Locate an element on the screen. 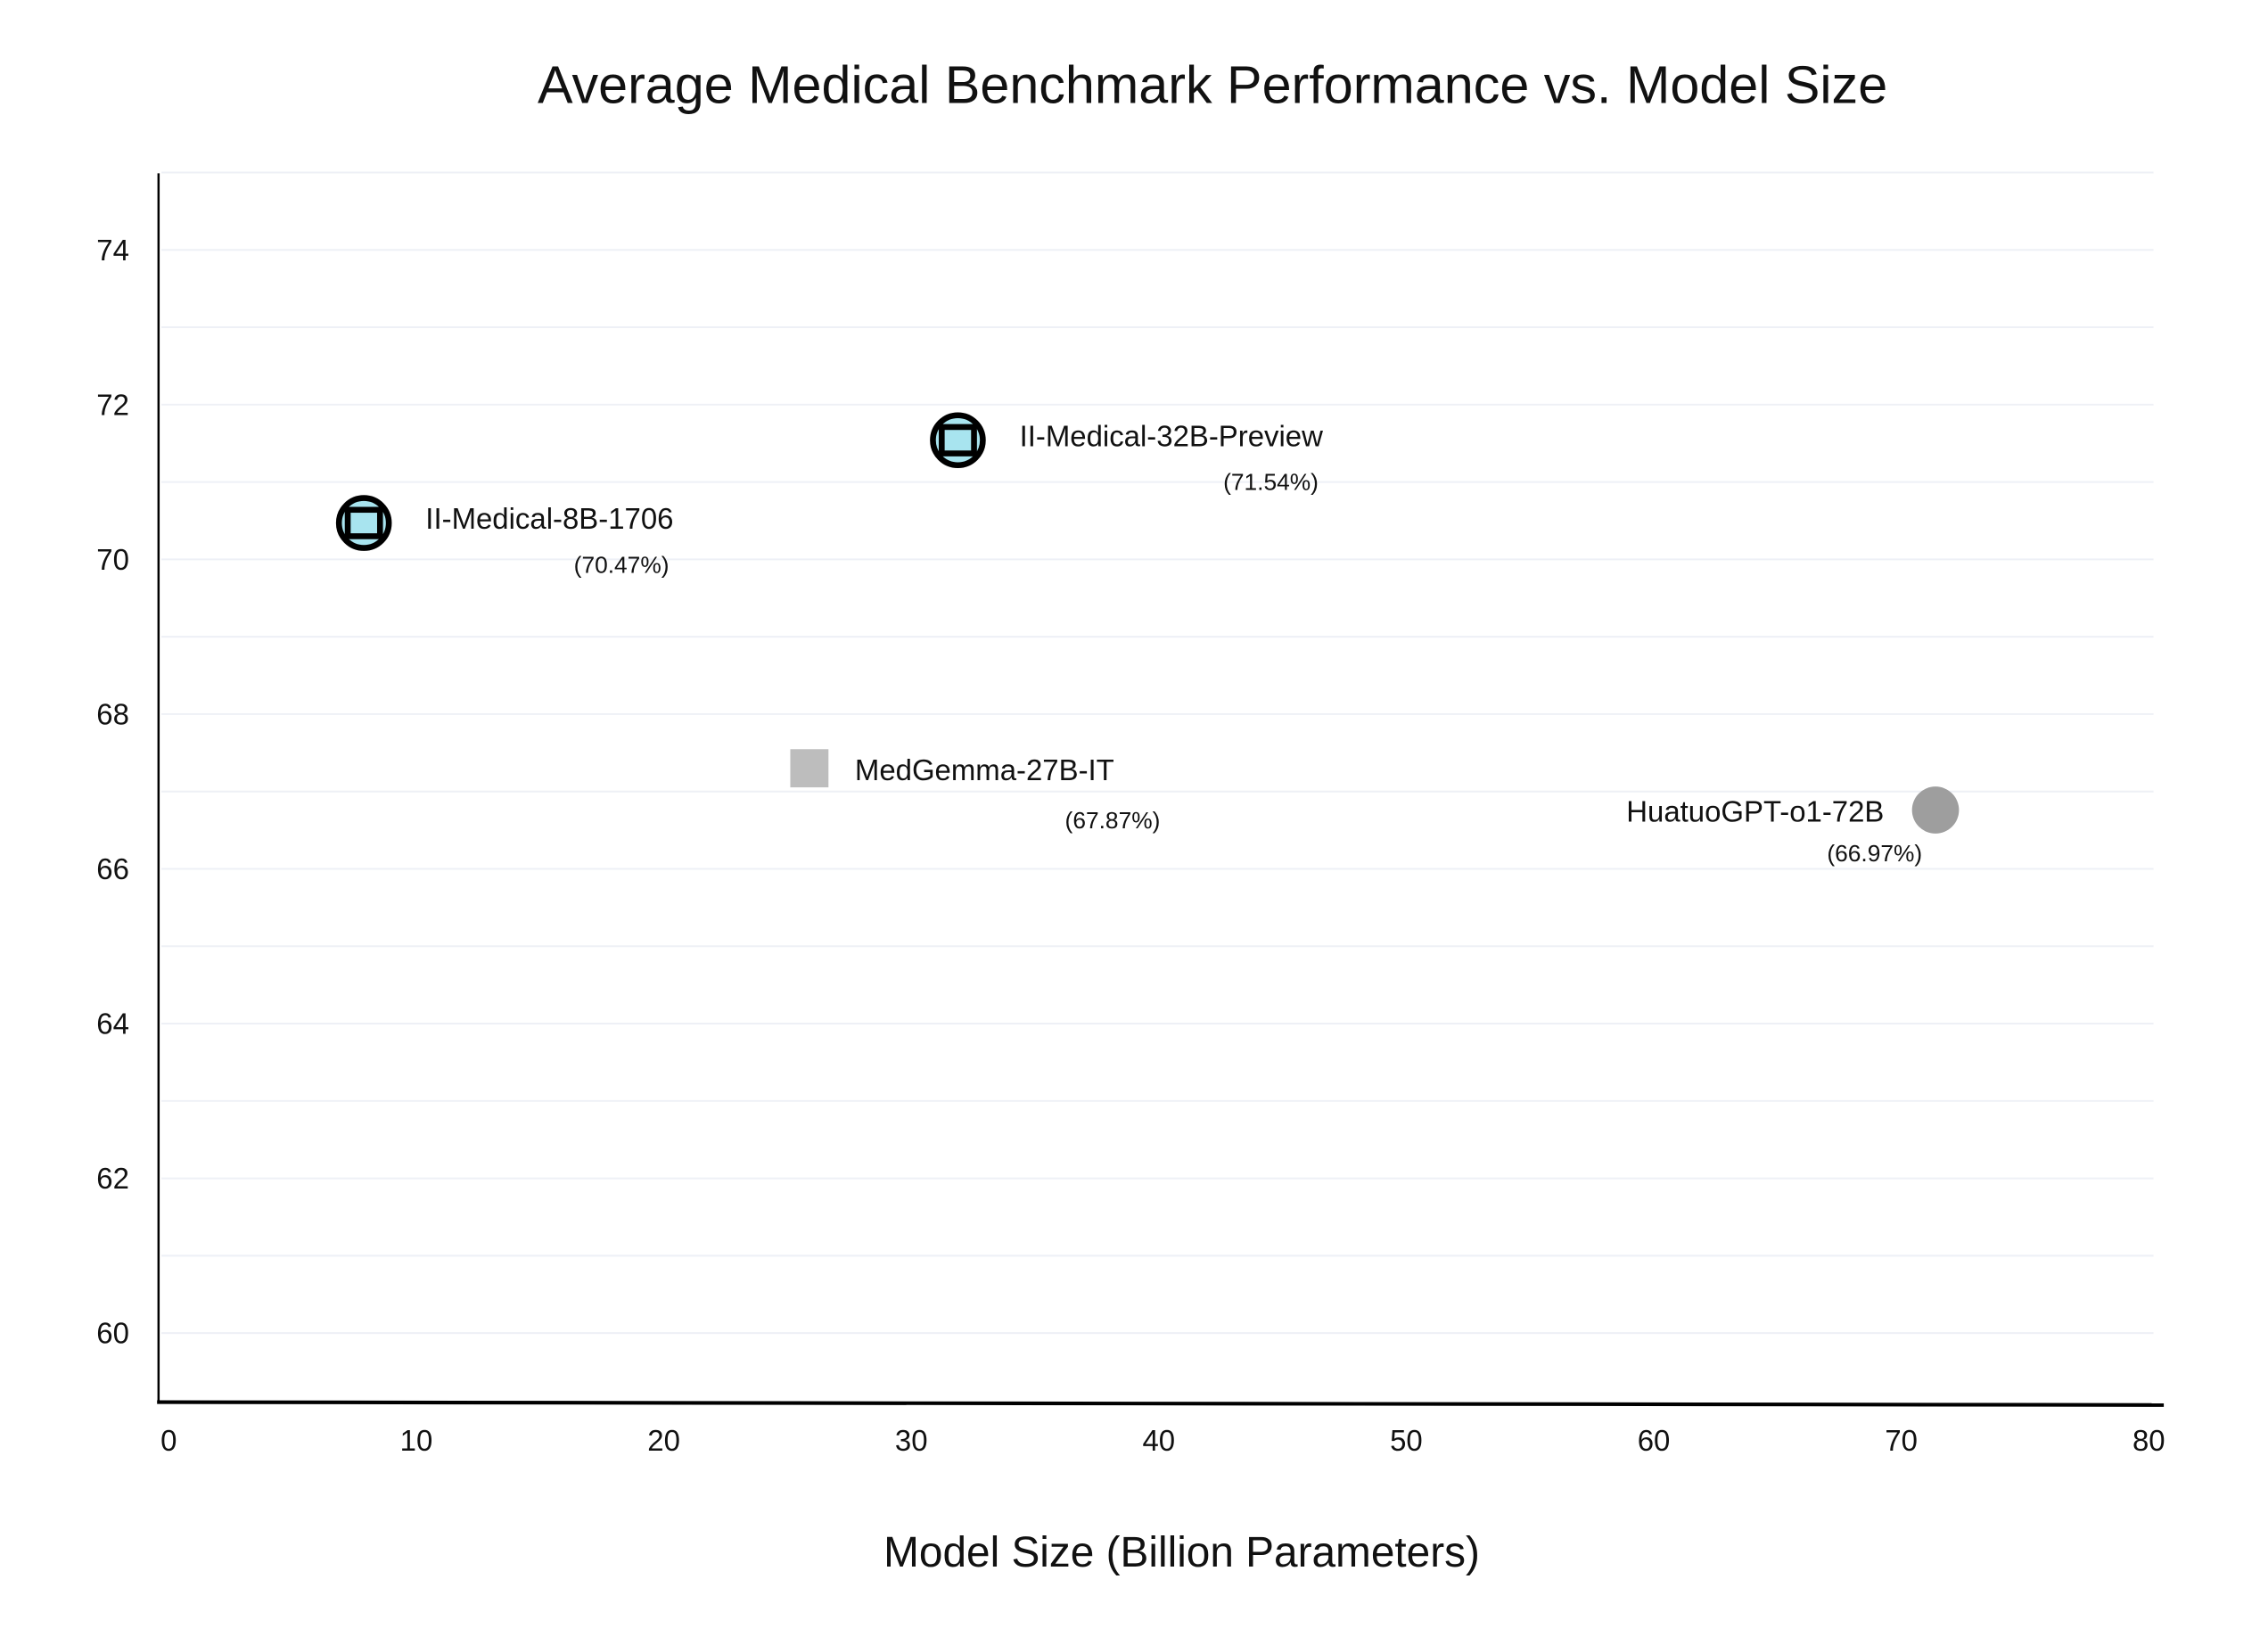  data-point: HuatuoGPT-o1-72B (66.97%) is located at coordinates (1793, 826).